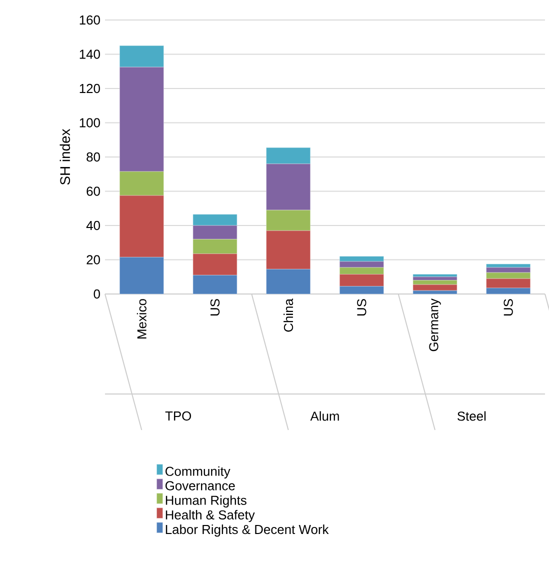 The width and height of the screenshot is (549, 586). Describe the element at coordinates (178, 416) in the screenshot. I see `text: TPO` at that location.